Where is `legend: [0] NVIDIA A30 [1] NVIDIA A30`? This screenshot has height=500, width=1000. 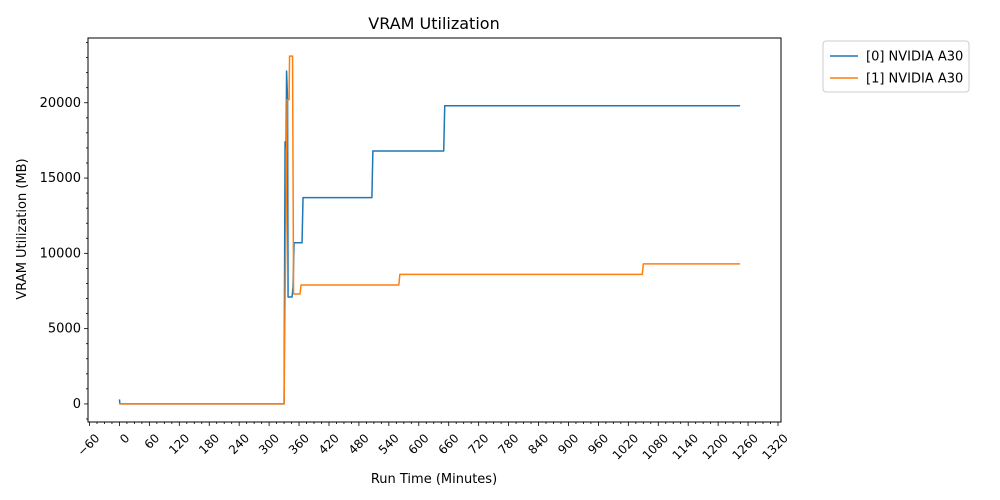 legend: [0] NVIDIA A30 [1] NVIDIA A30 is located at coordinates (896, 66).